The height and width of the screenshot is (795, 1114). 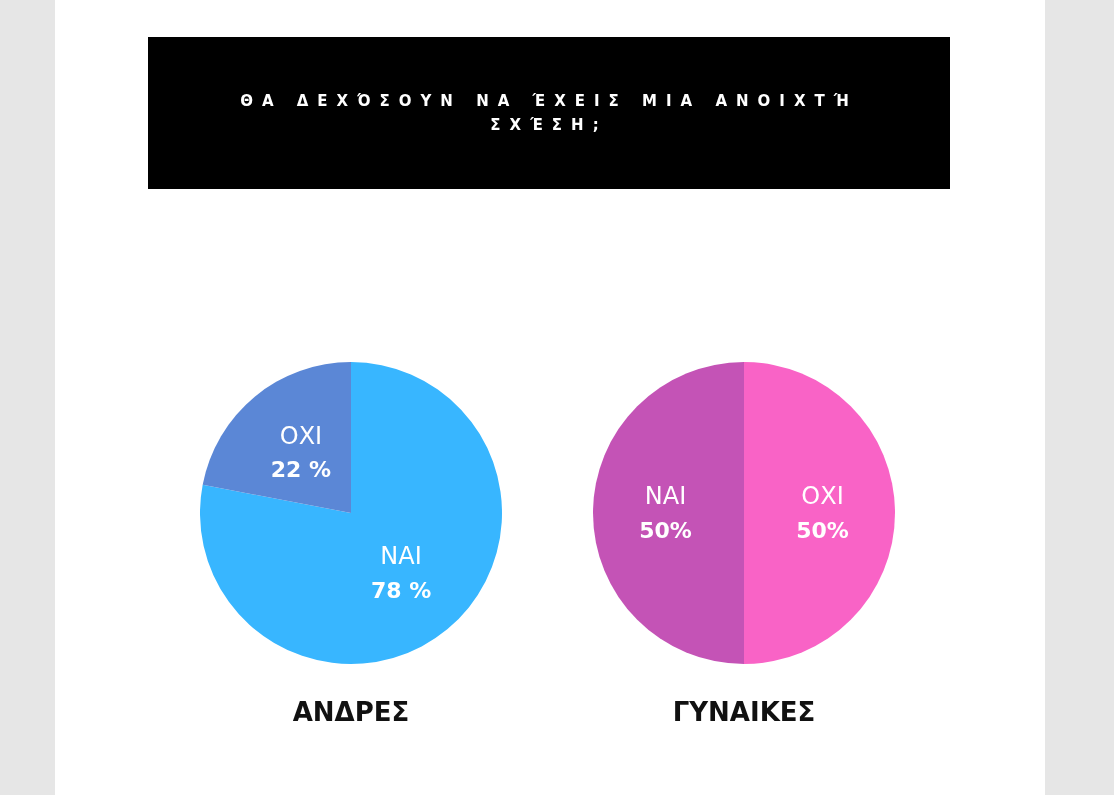 What do you see at coordinates (401, 590) in the screenshot?
I see `data-label: 78 %` at bounding box center [401, 590].